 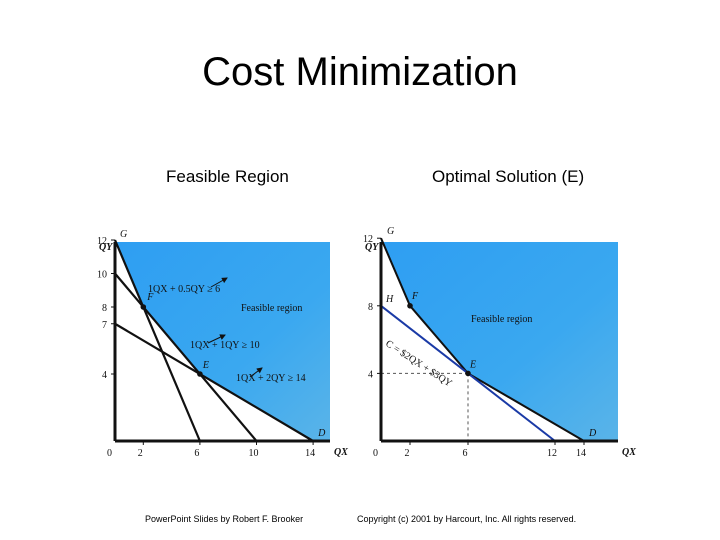 I want to click on y-tick-label: 7, so click(x=104, y=325).